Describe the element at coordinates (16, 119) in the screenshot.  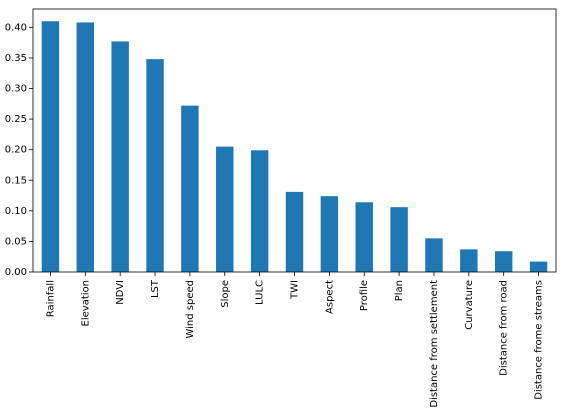
I see `y-tick-label: 0.25` at that location.